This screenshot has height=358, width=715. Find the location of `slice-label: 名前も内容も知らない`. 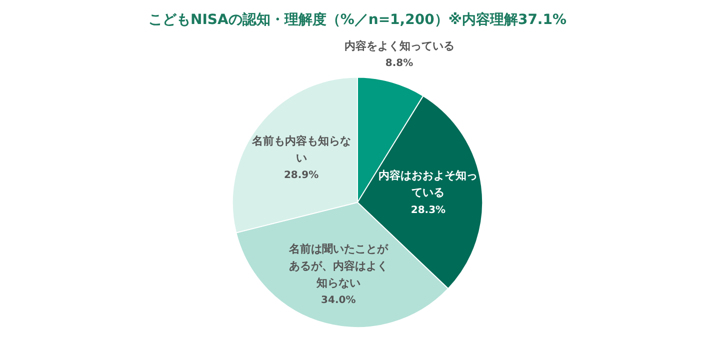

slice-label: 名前も内容も知らない is located at coordinates (300, 149).